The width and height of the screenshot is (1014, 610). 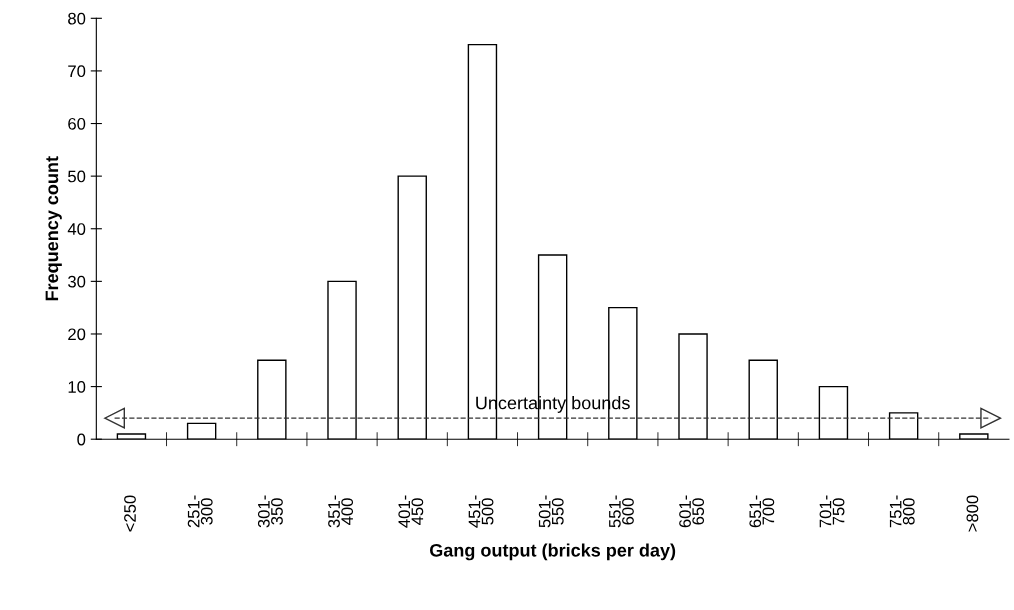 I want to click on x-axis-title: Gang output (bricks per day), so click(x=552, y=552).